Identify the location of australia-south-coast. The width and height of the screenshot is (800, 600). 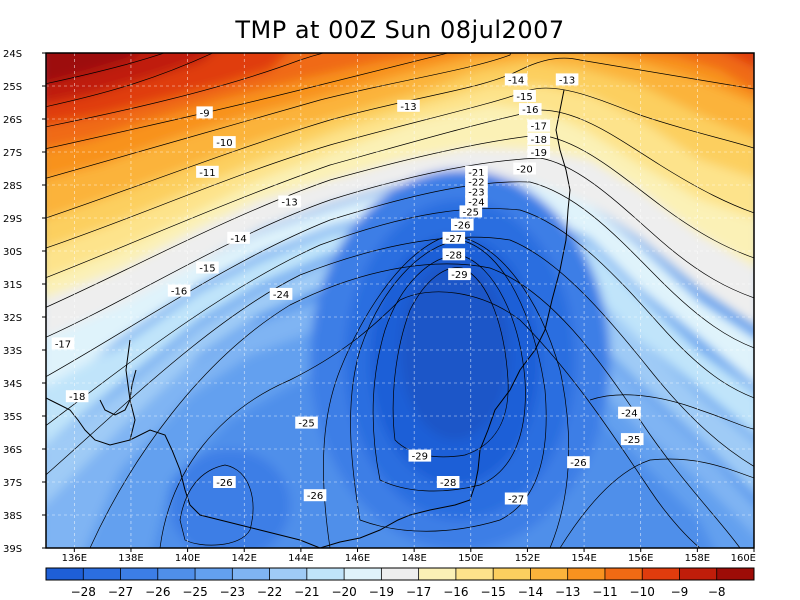
(183, 472).